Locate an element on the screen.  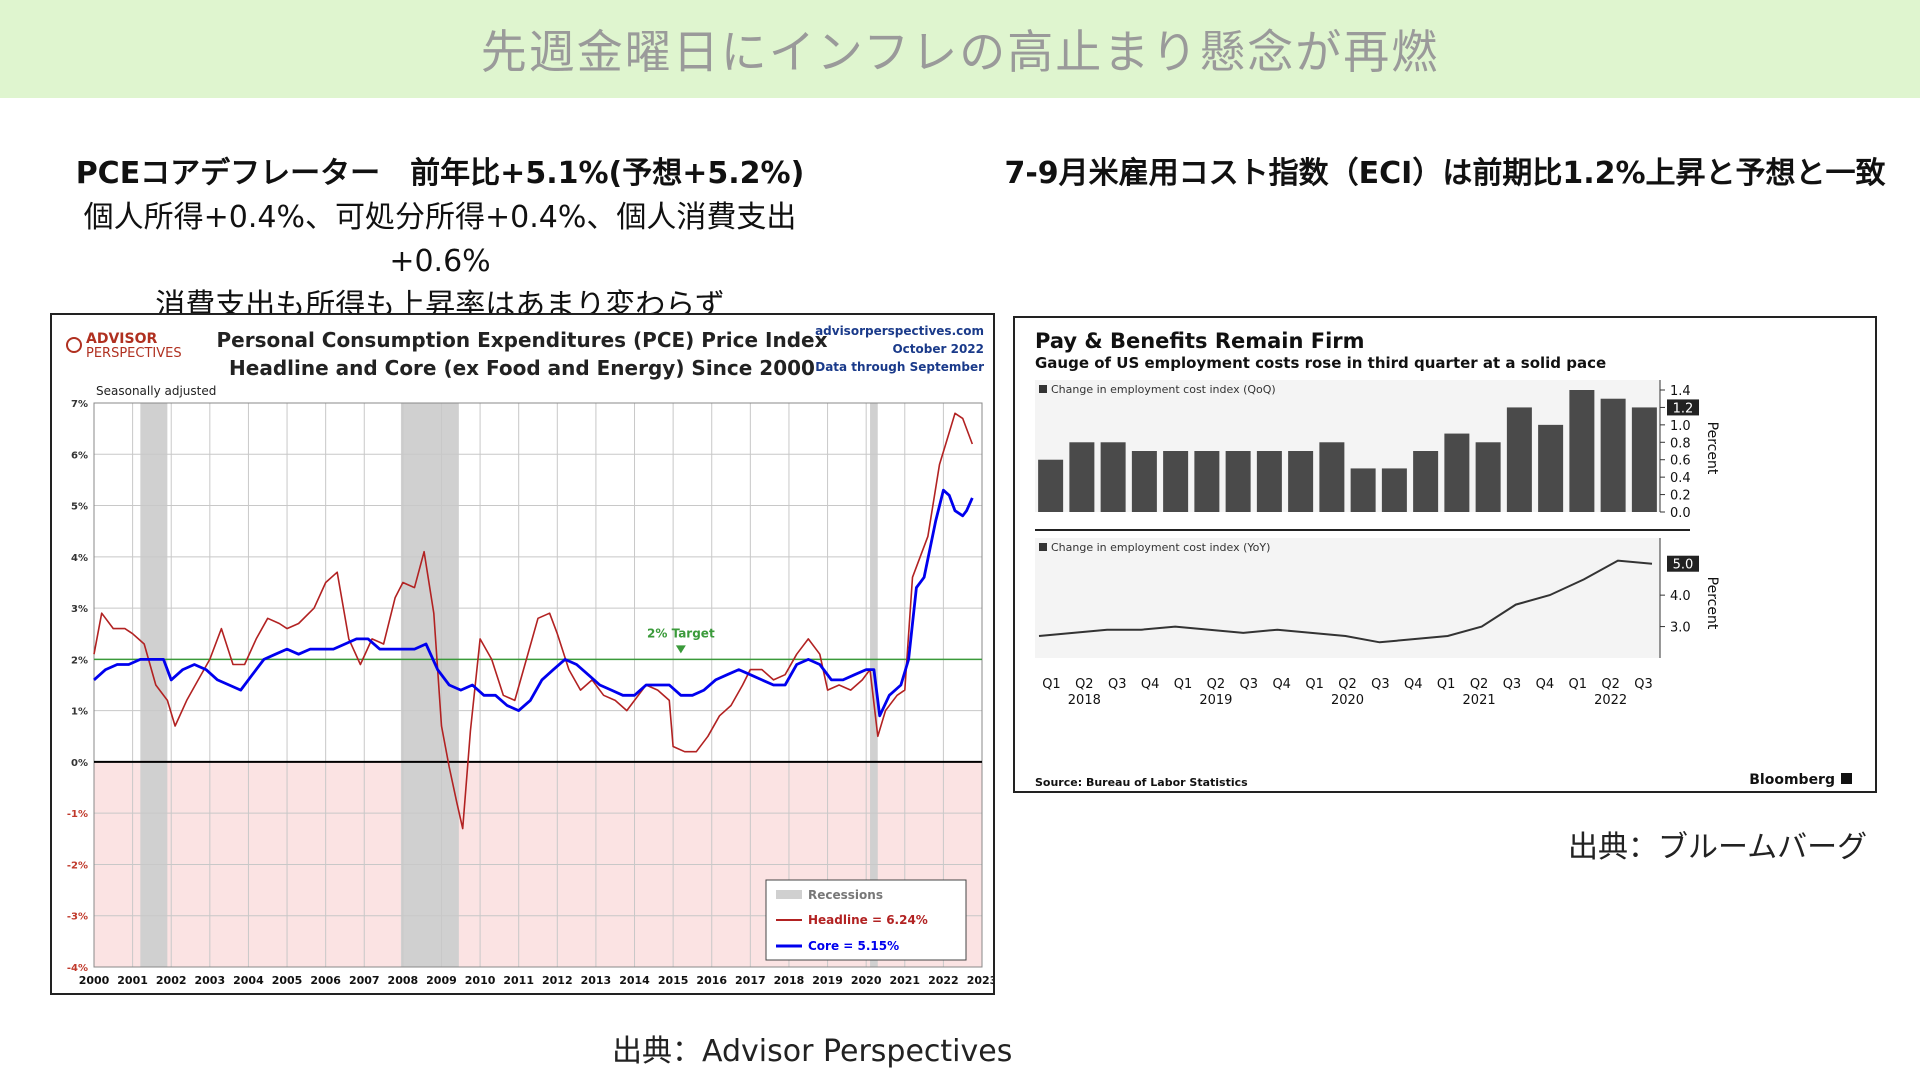
top-tick-label: 0.8 is located at coordinates (1680, 443).